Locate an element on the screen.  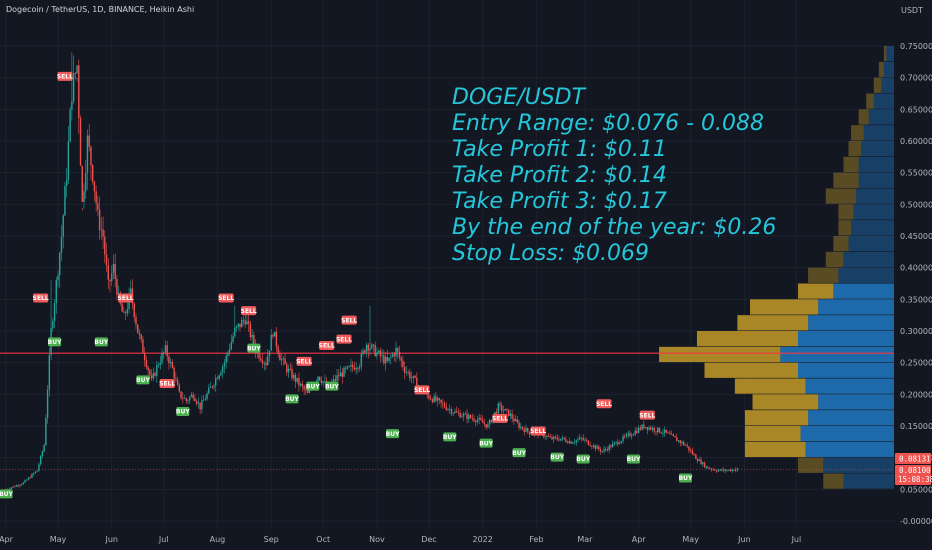
annotation-line: DOGE/USDT is located at coordinates (519, 97).